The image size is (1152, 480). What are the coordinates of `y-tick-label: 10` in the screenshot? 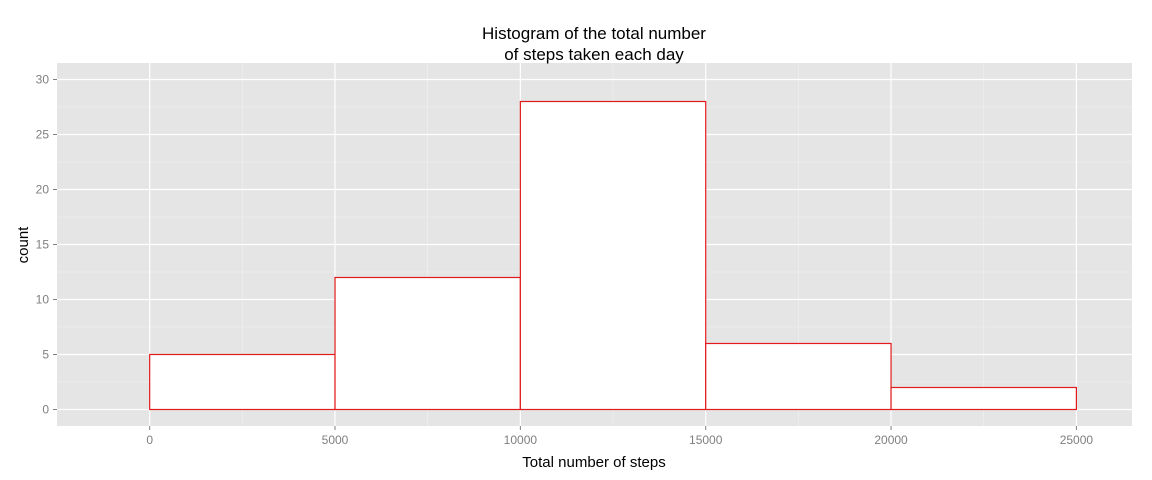 It's located at (43, 300).